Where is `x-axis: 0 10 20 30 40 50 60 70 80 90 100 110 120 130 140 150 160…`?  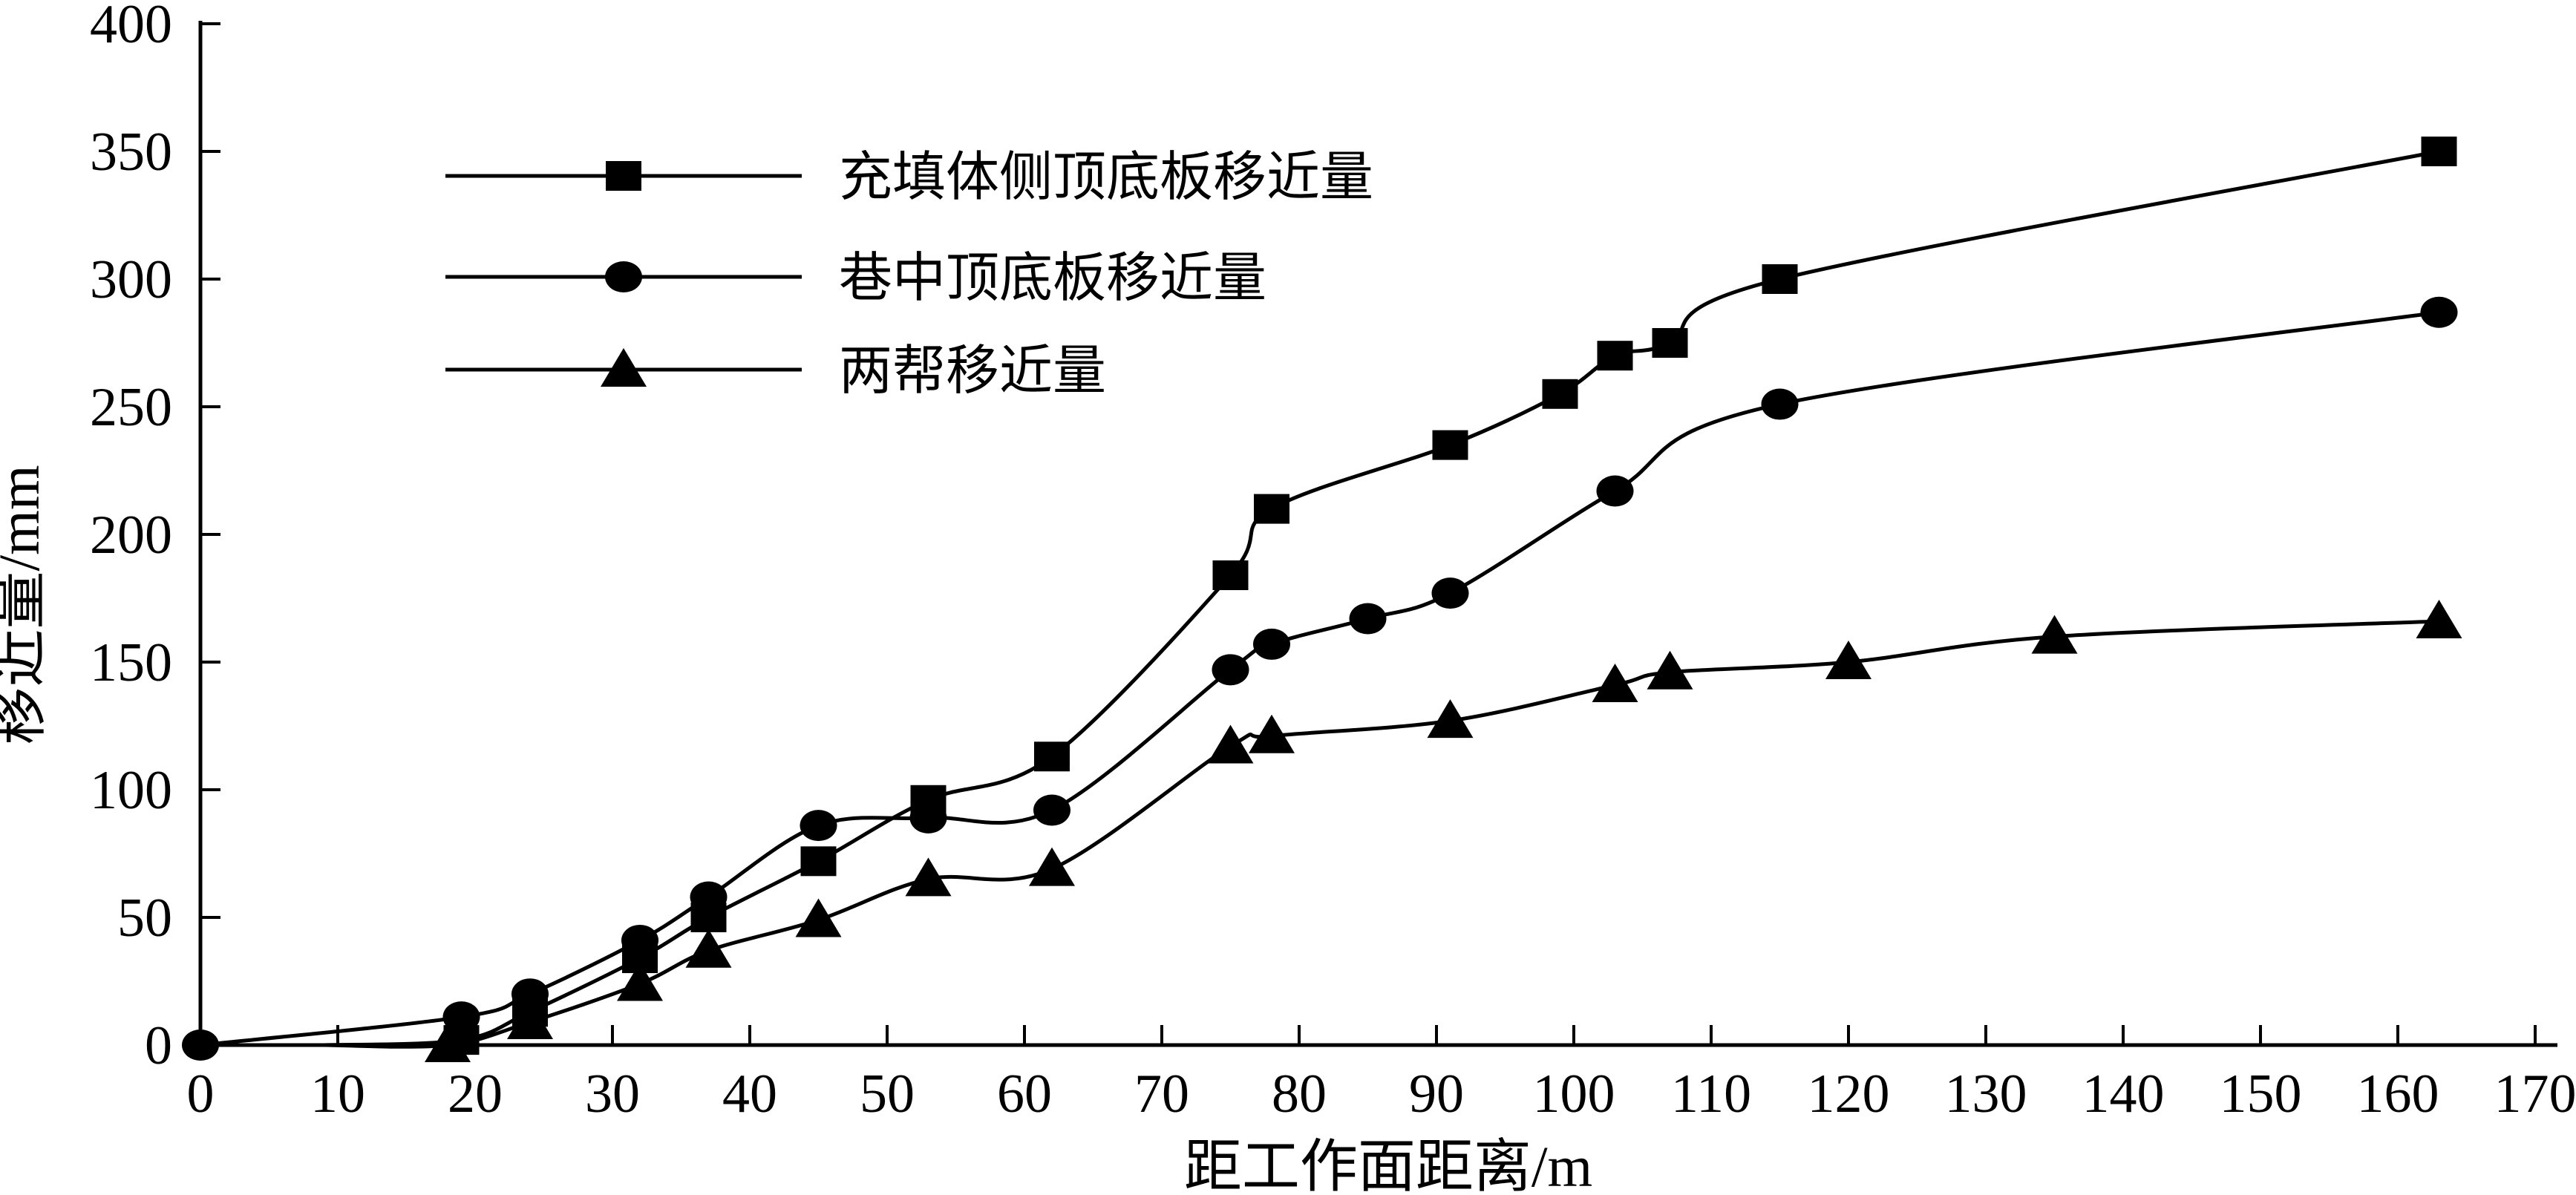
x-axis: 0 10 20 30 40 50 60 70 80 90 100 110 120 130 140 150 160… is located at coordinates (1381, 1075).